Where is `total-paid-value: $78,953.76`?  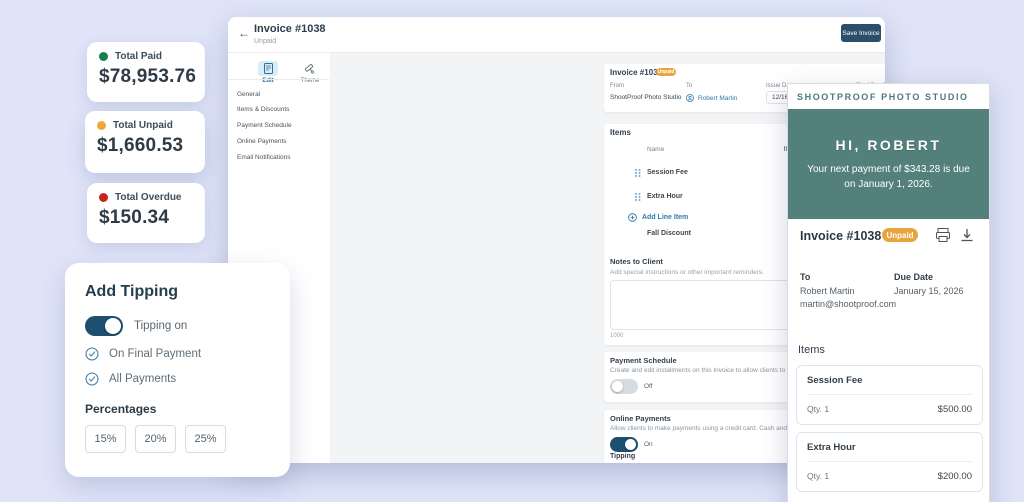 total-paid-value: $78,953.76 is located at coordinates (148, 76).